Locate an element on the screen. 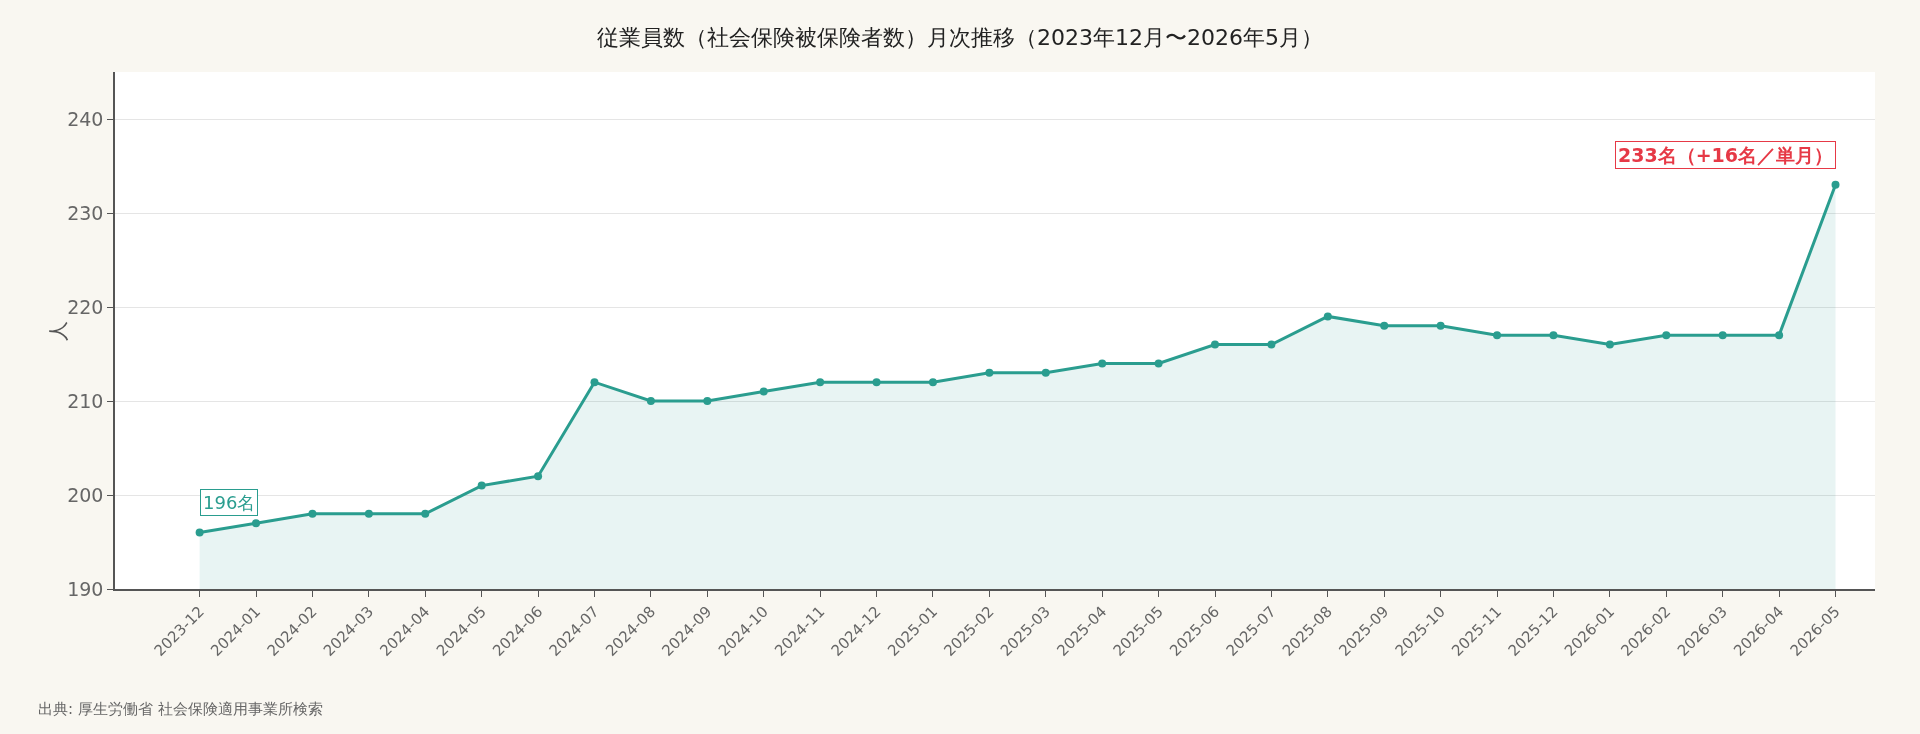 Image resolution: width=1920 pixels, height=734 pixels. y-tick-label: 190 is located at coordinates (85, 588).